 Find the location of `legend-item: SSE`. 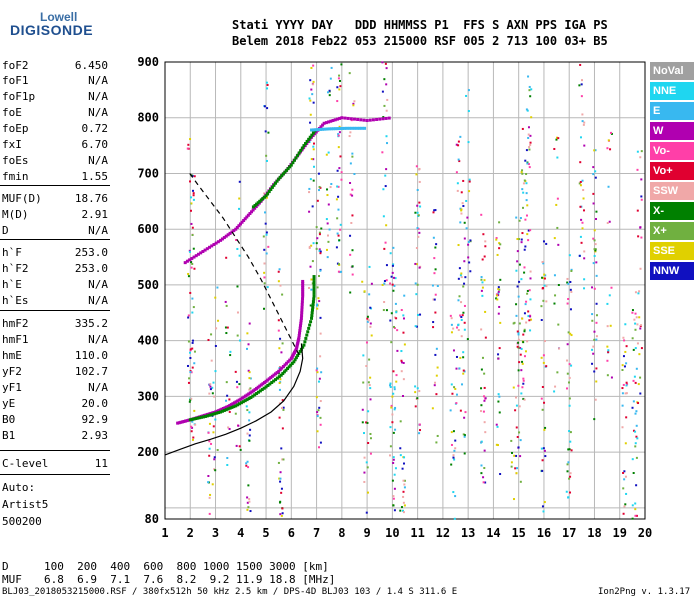

legend-item: SSE is located at coordinates (672, 251).